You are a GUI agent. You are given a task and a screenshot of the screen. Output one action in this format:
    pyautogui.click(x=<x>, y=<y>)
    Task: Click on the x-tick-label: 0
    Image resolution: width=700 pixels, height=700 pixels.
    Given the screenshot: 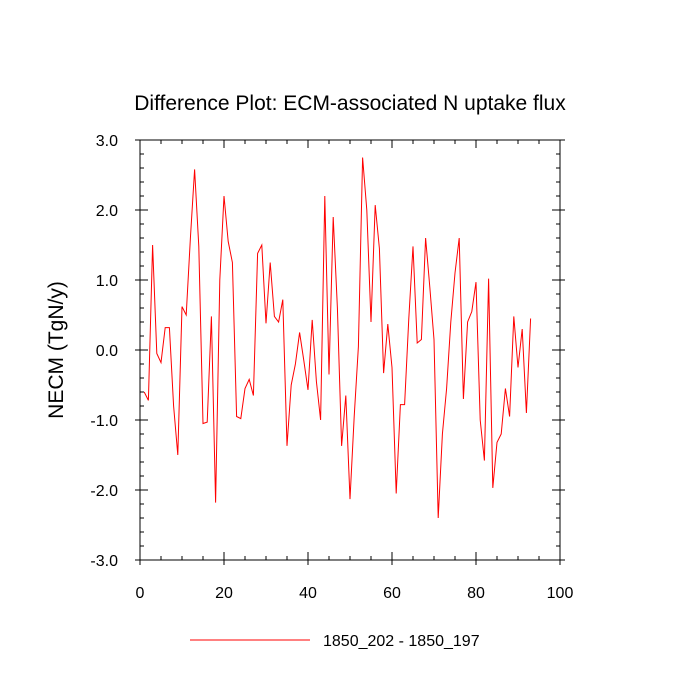 What is the action you would take?
    pyautogui.click(x=140, y=593)
    